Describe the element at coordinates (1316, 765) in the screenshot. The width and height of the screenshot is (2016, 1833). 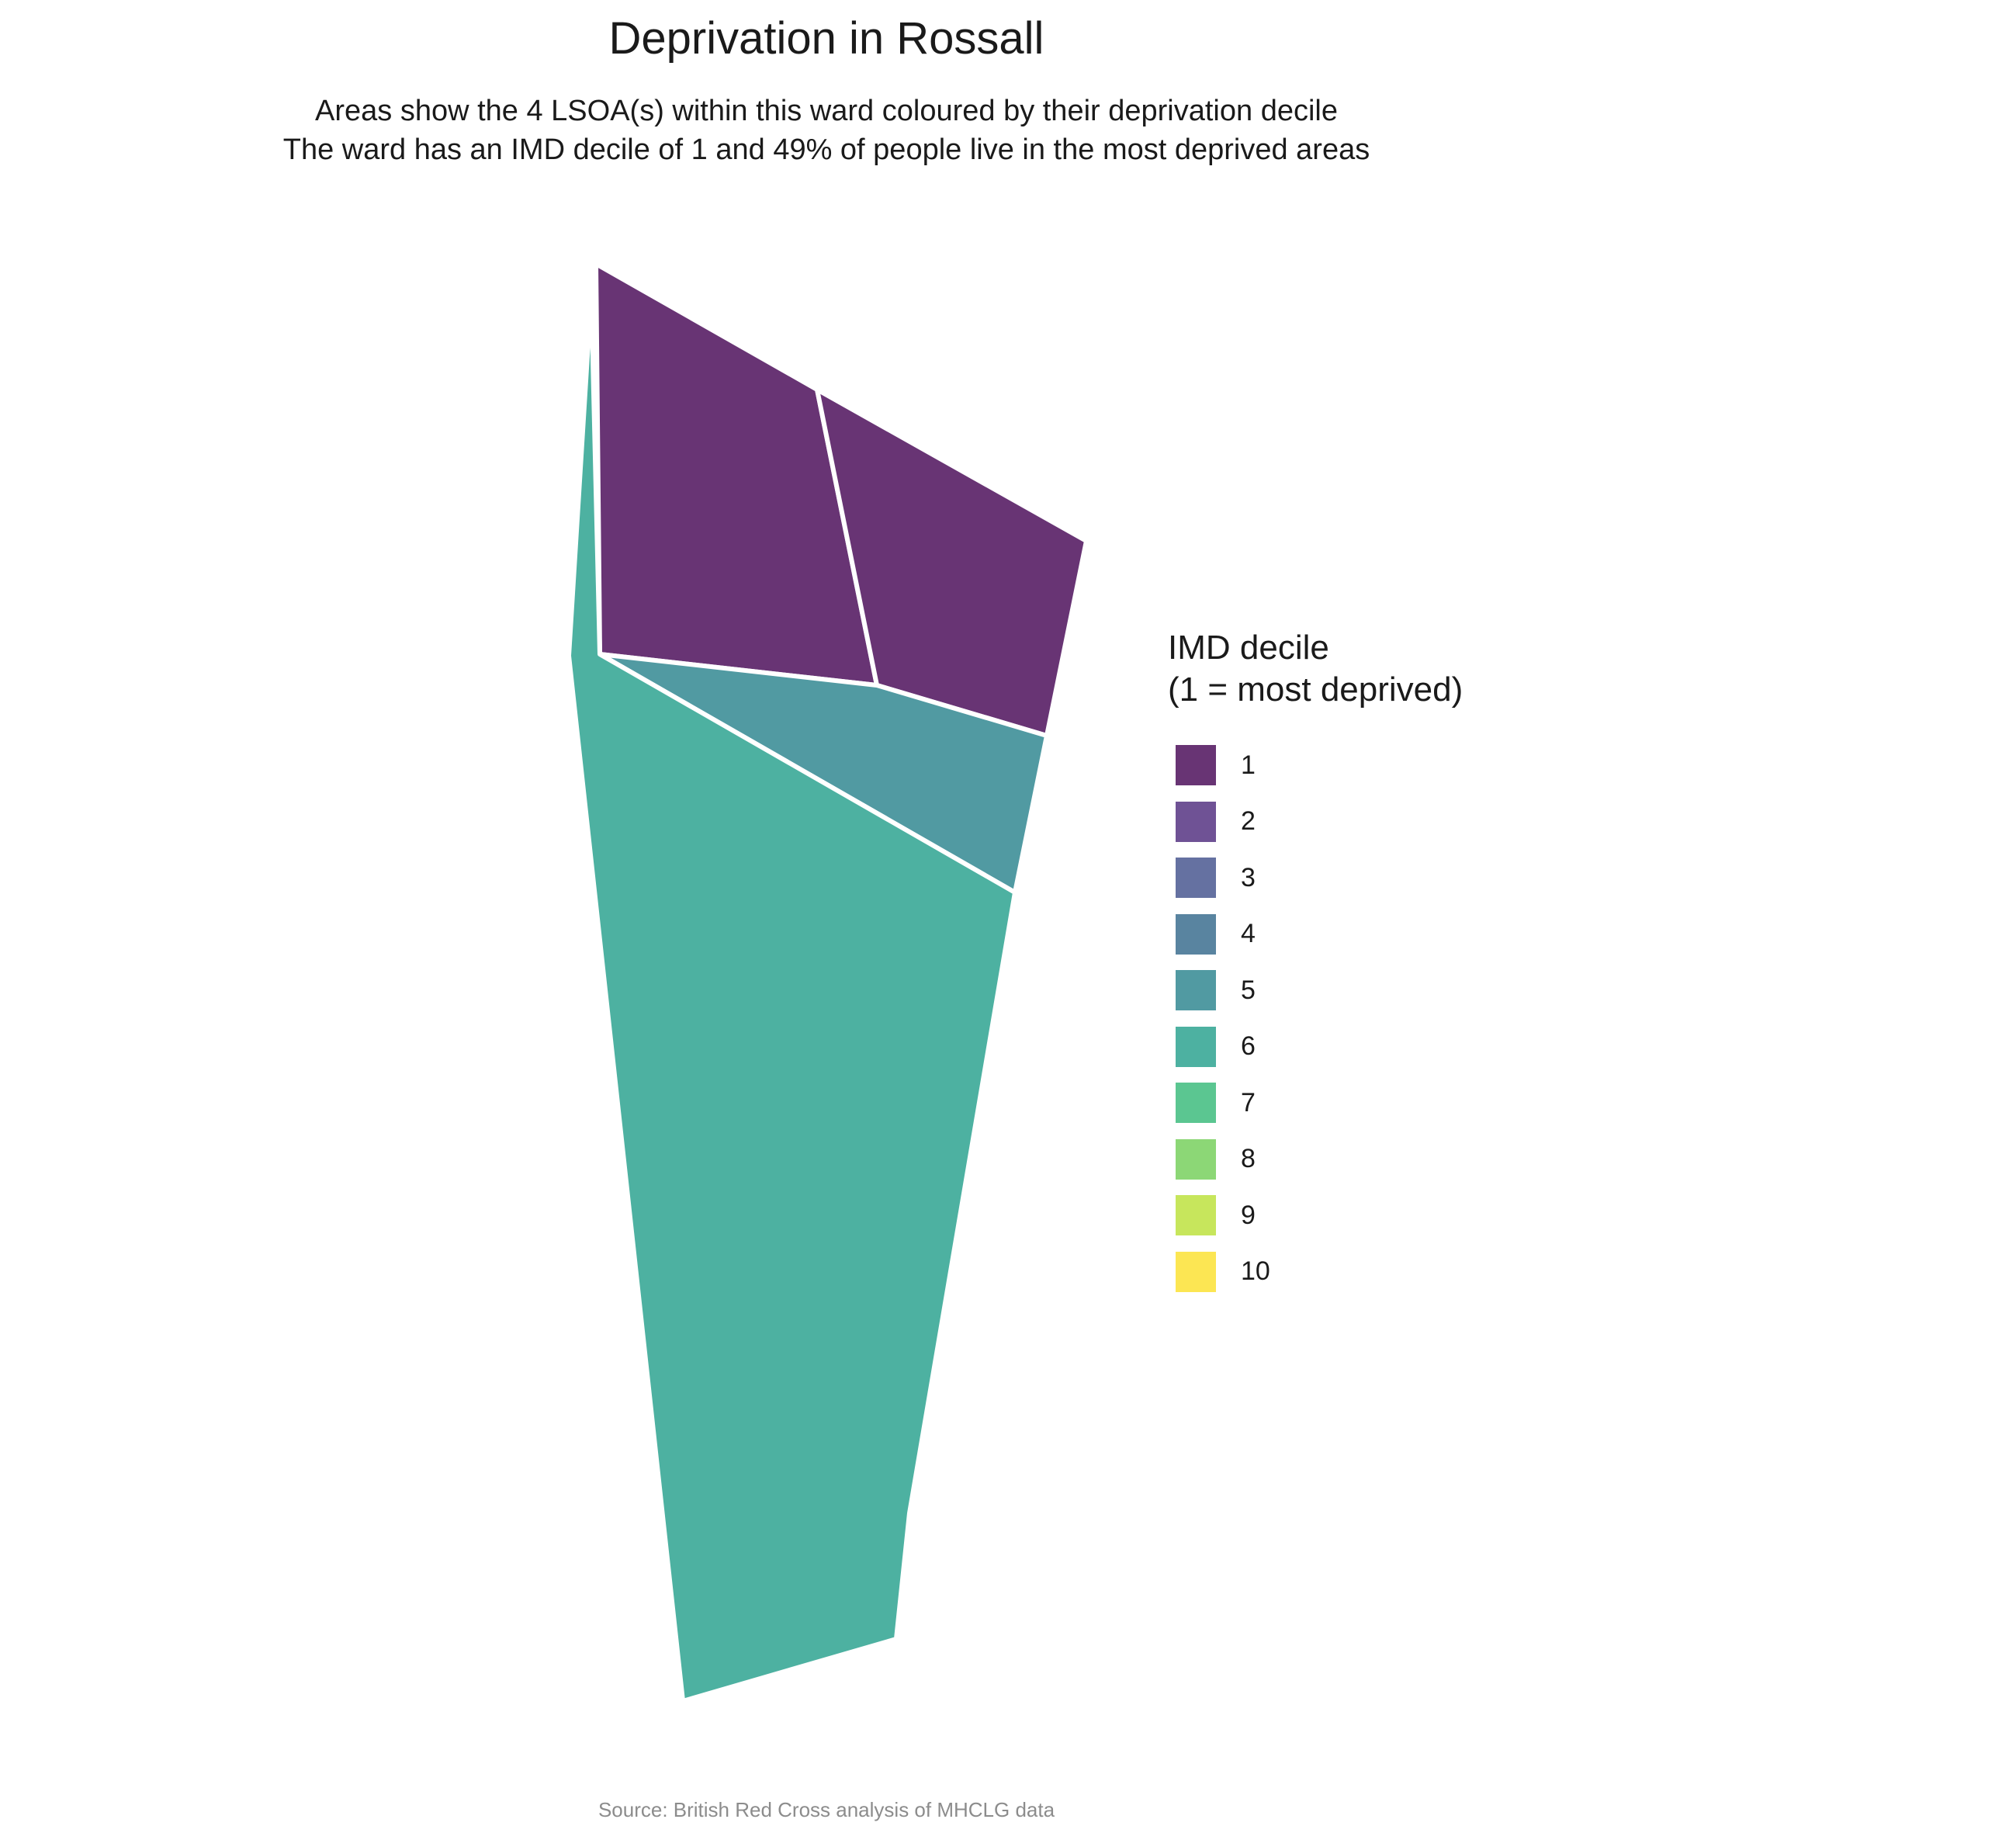
I see `legend-item-1: 1` at that location.